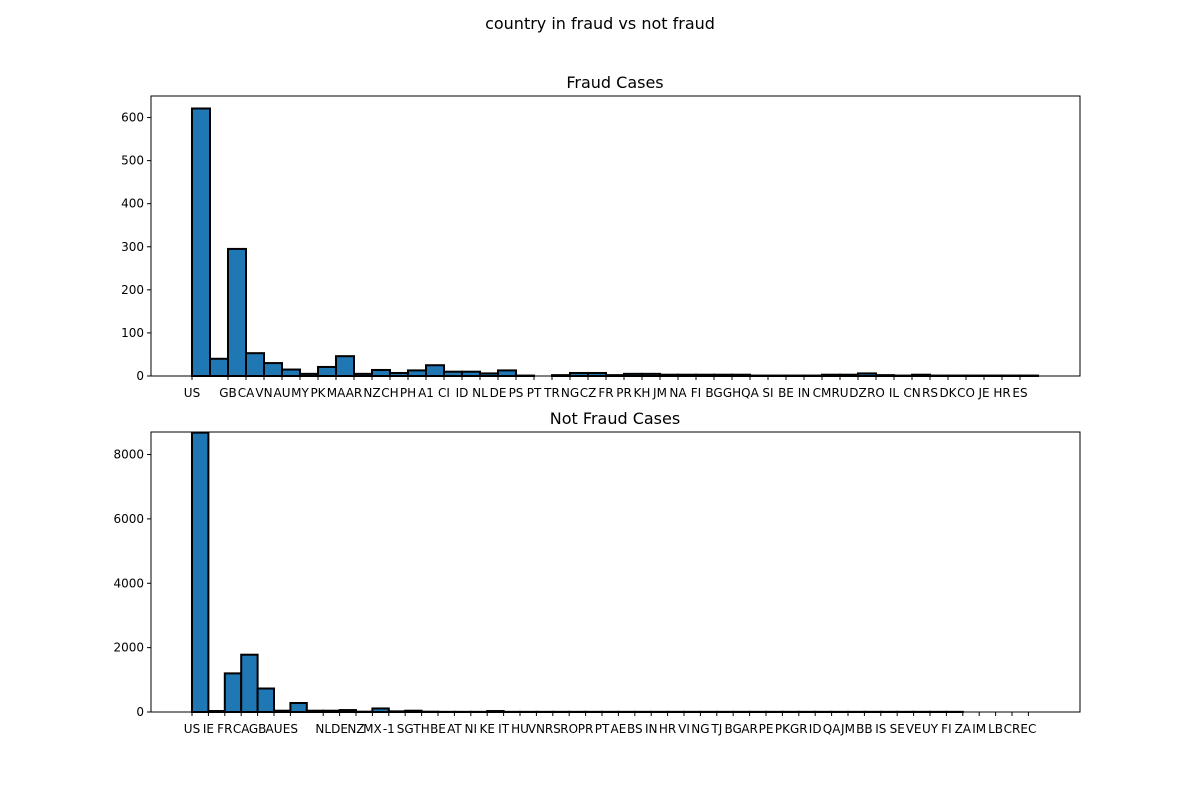  What do you see at coordinates (1019, 393) in the screenshot?
I see `fraud-xtick-label: ES` at bounding box center [1019, 393].